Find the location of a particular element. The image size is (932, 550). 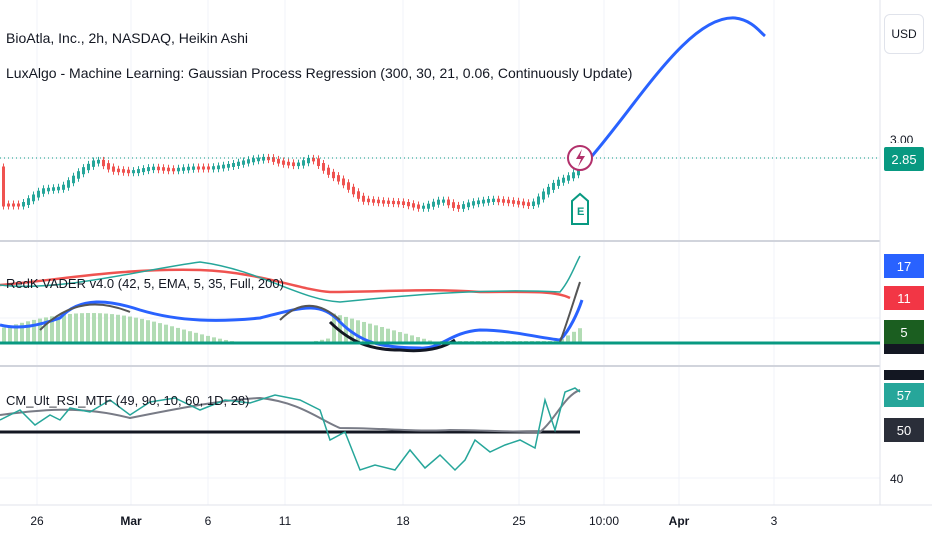

rsi-green-line is located at coordinates (290, 429).